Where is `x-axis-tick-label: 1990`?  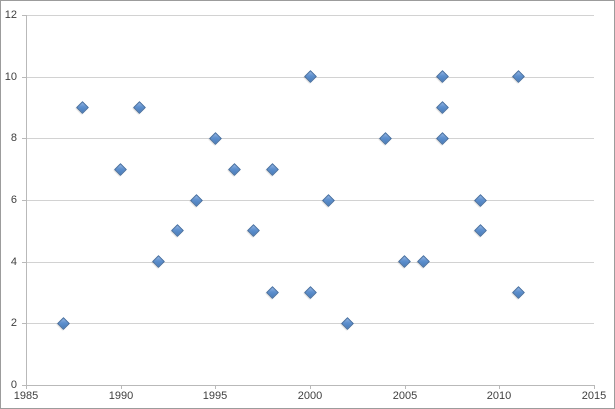
x-axis-tick-label: 1990 is located at coordinates (121, 396).